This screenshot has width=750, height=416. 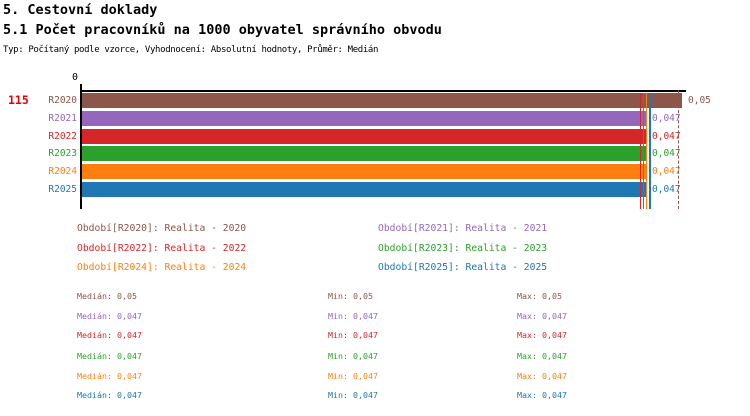 I want to click on bar-category-label: R2022, so click(x=62, y=136).